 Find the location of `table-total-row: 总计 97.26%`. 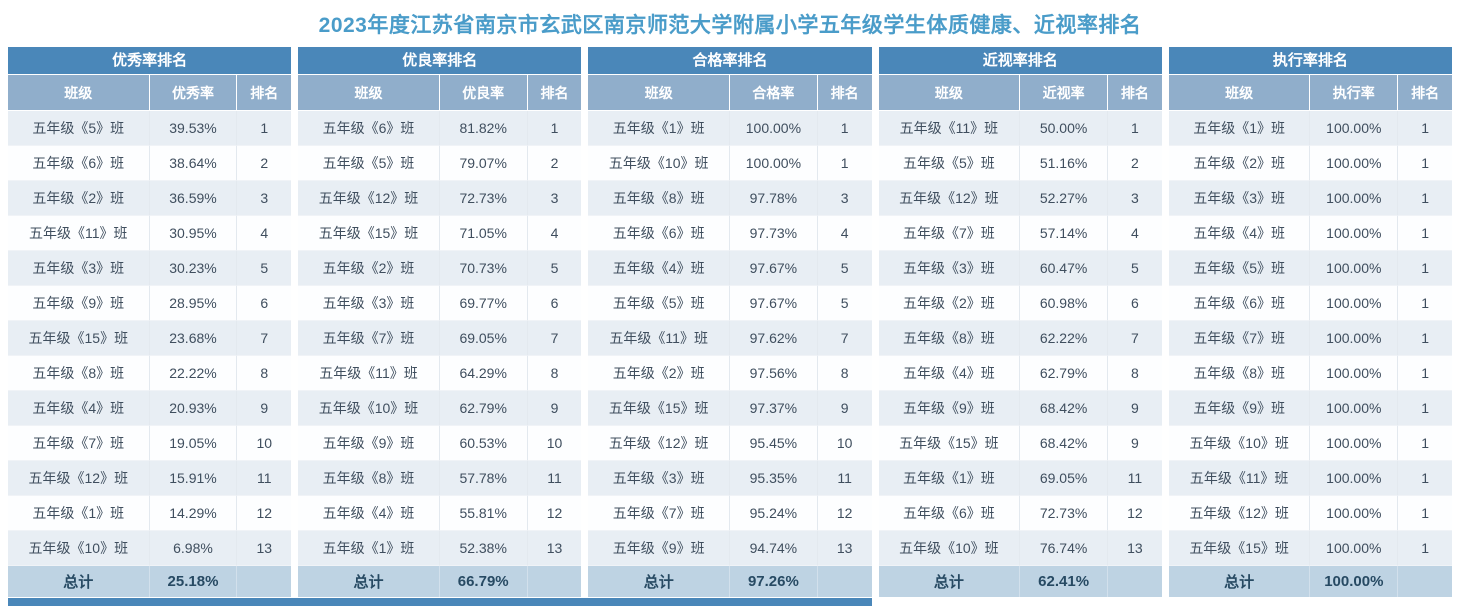

table-total-row: 总计 97.26% is located at coordinates (730, 581).